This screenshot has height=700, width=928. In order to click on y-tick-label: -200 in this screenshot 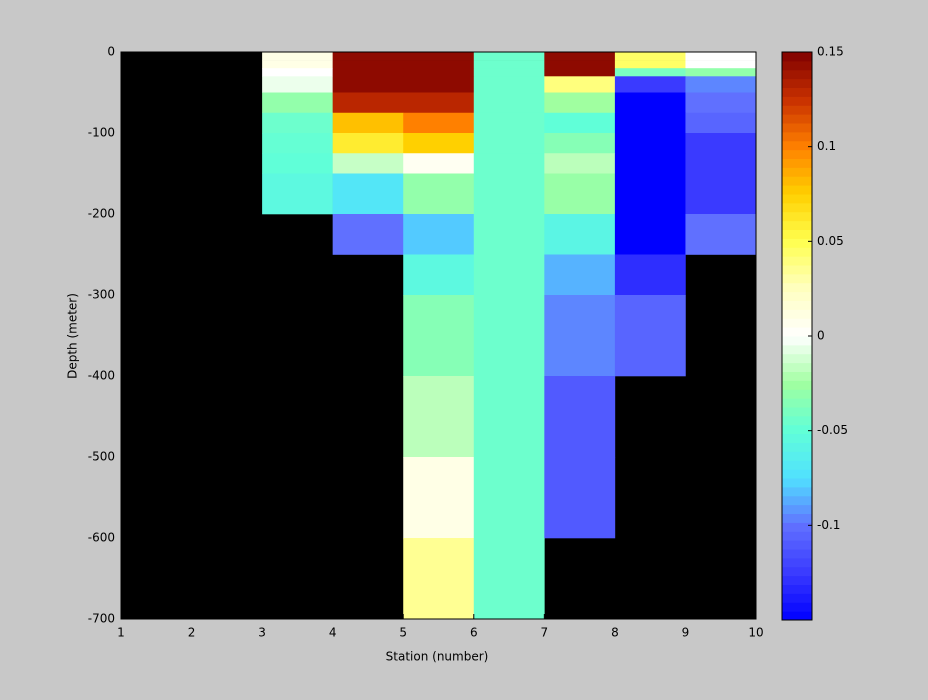, I will do `click(101, 214)`.